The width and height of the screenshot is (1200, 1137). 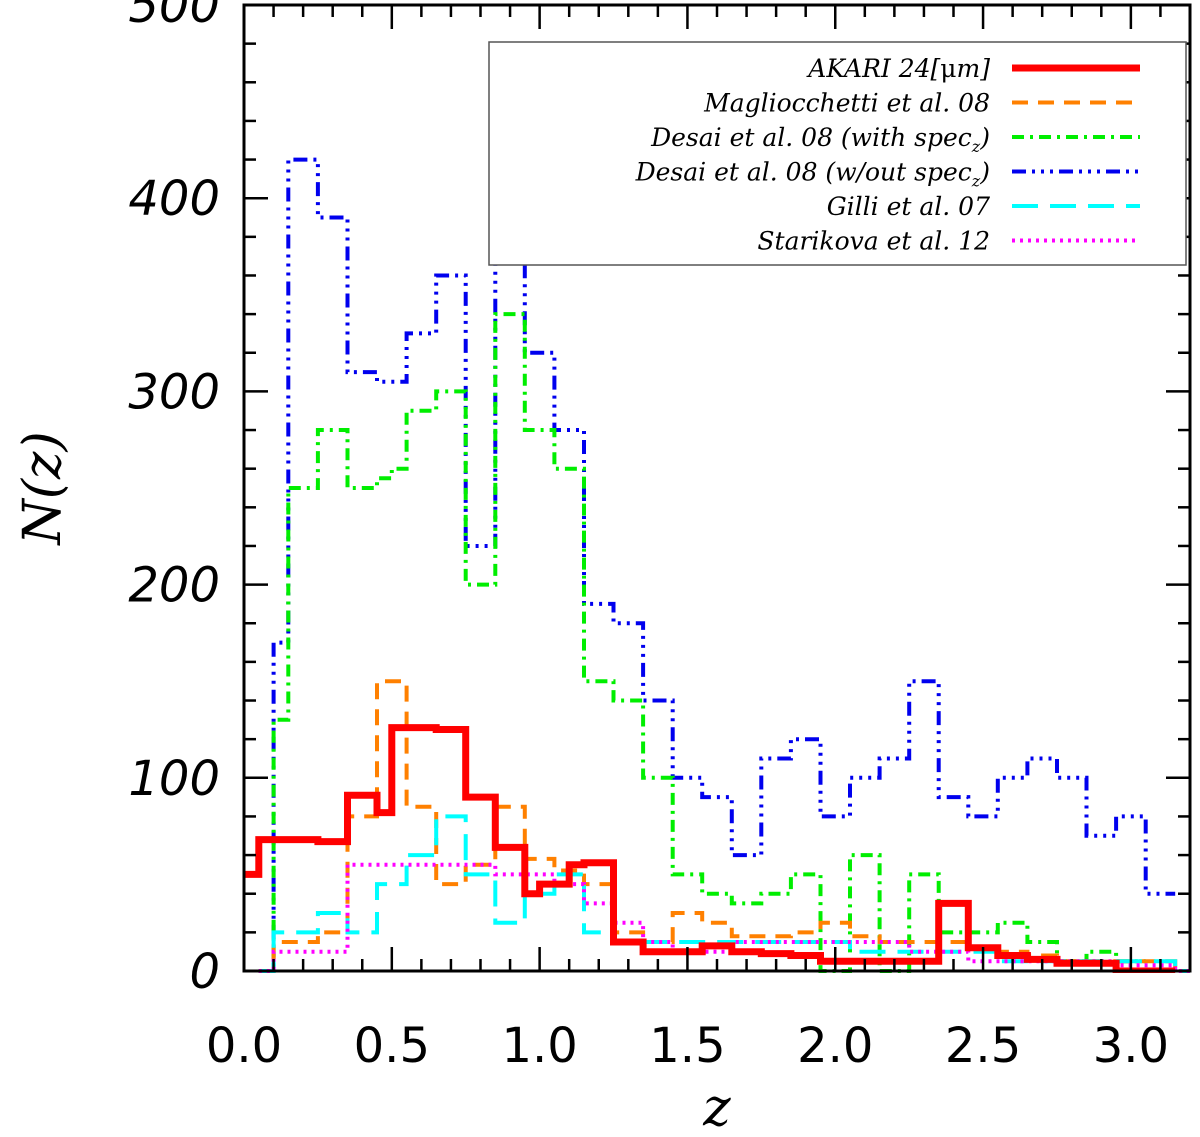 What do you see at coordinates (174, 392) in the screenshot?
I see `y-tick-label: 300` at bounding box center [174, 392].